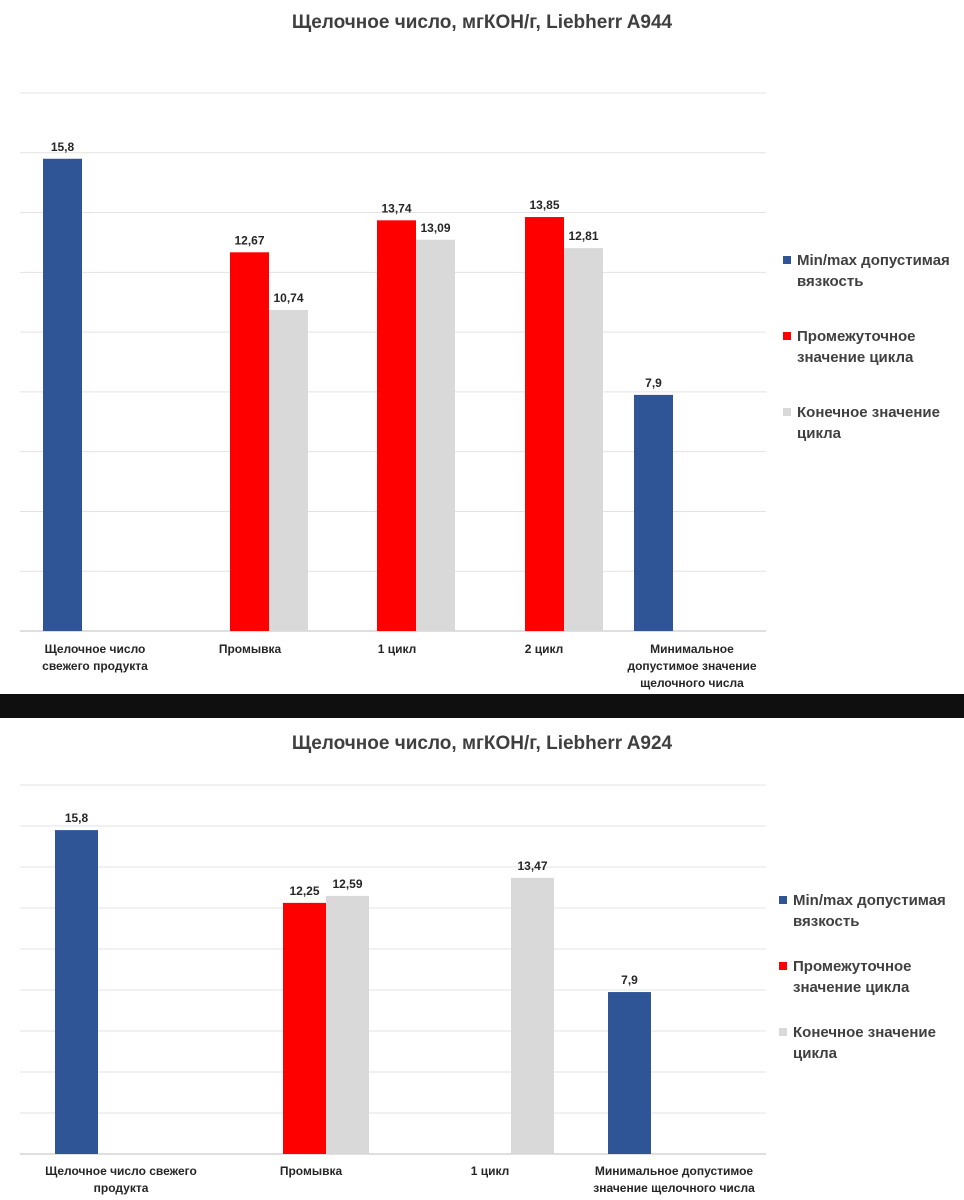 This screenshot has height=1200, width=964. What do you see at coordinates (347, 884) in the screenshot?
I see `data-label: 12,59` at bounding box center [347, 884].